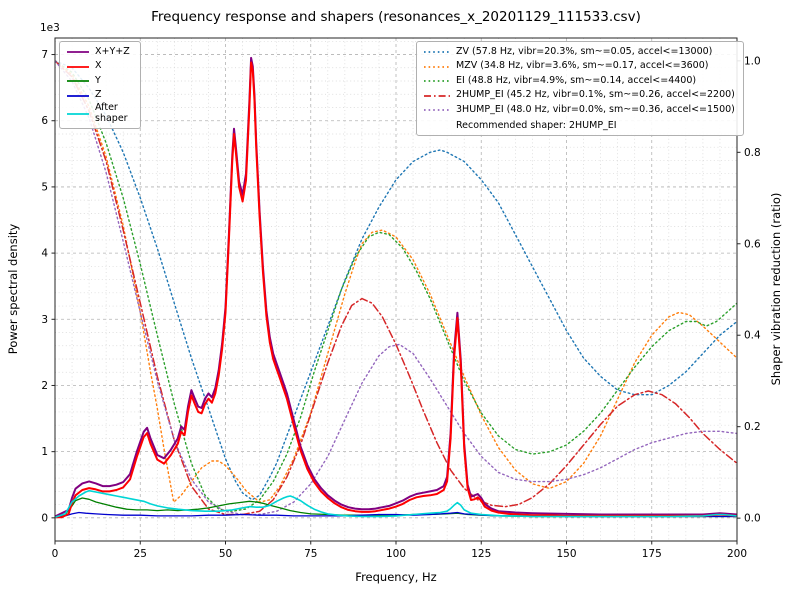 Image resolution: width=800 pixels, height=600 pixels. I want to click on legend-label: X, so click(98, 66).